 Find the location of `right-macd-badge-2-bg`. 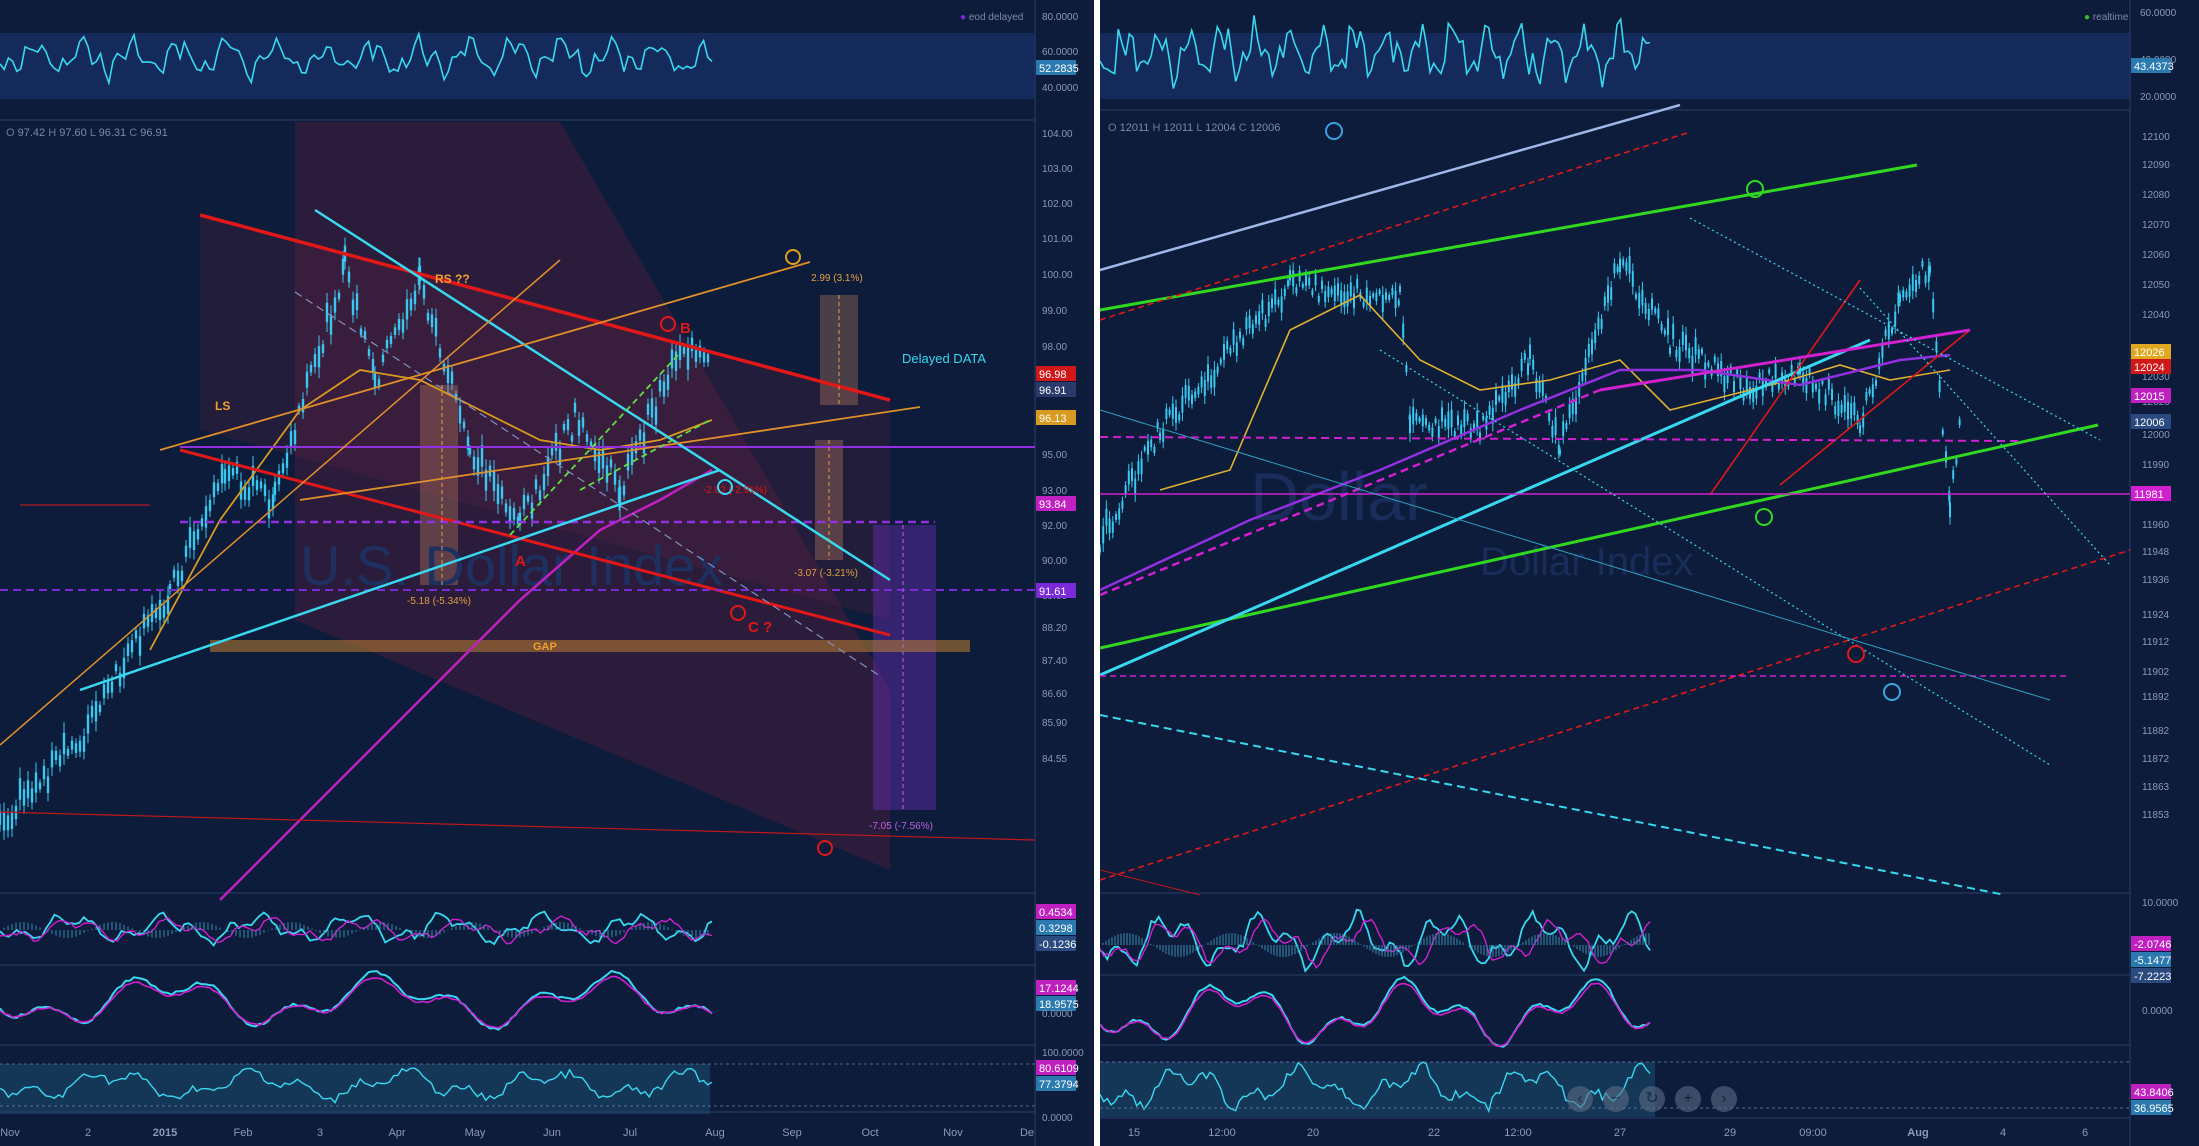

right-macd-badge-2-bg is located at coordinates (2151, 975).